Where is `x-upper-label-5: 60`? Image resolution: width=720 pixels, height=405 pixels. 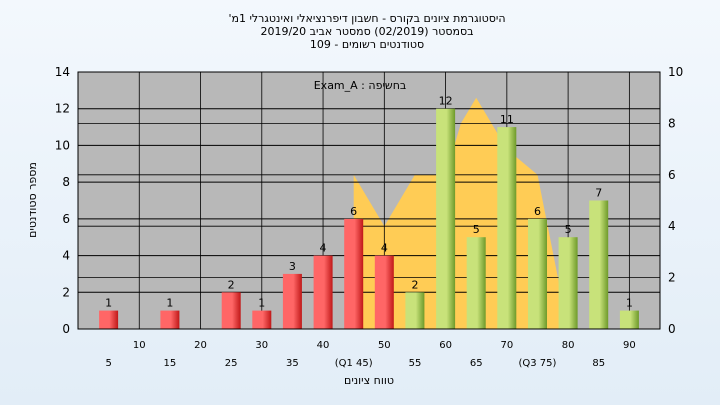
x-upper-label-5: 60 is located at coordinates (445, 345).